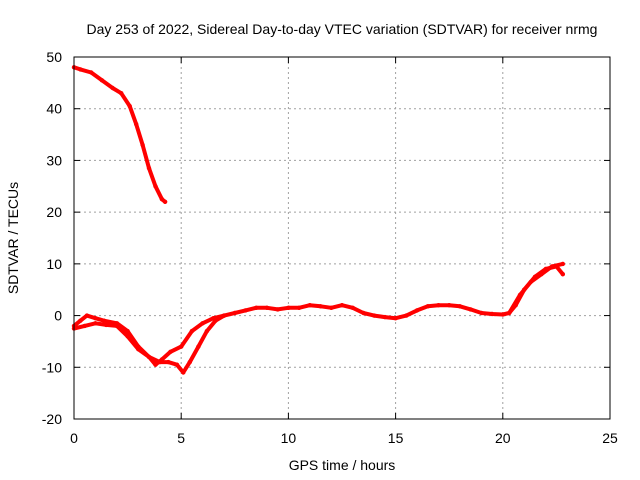 The image size is (640, 480). I want to click on y-tick-label: 0, so click(58, 316).